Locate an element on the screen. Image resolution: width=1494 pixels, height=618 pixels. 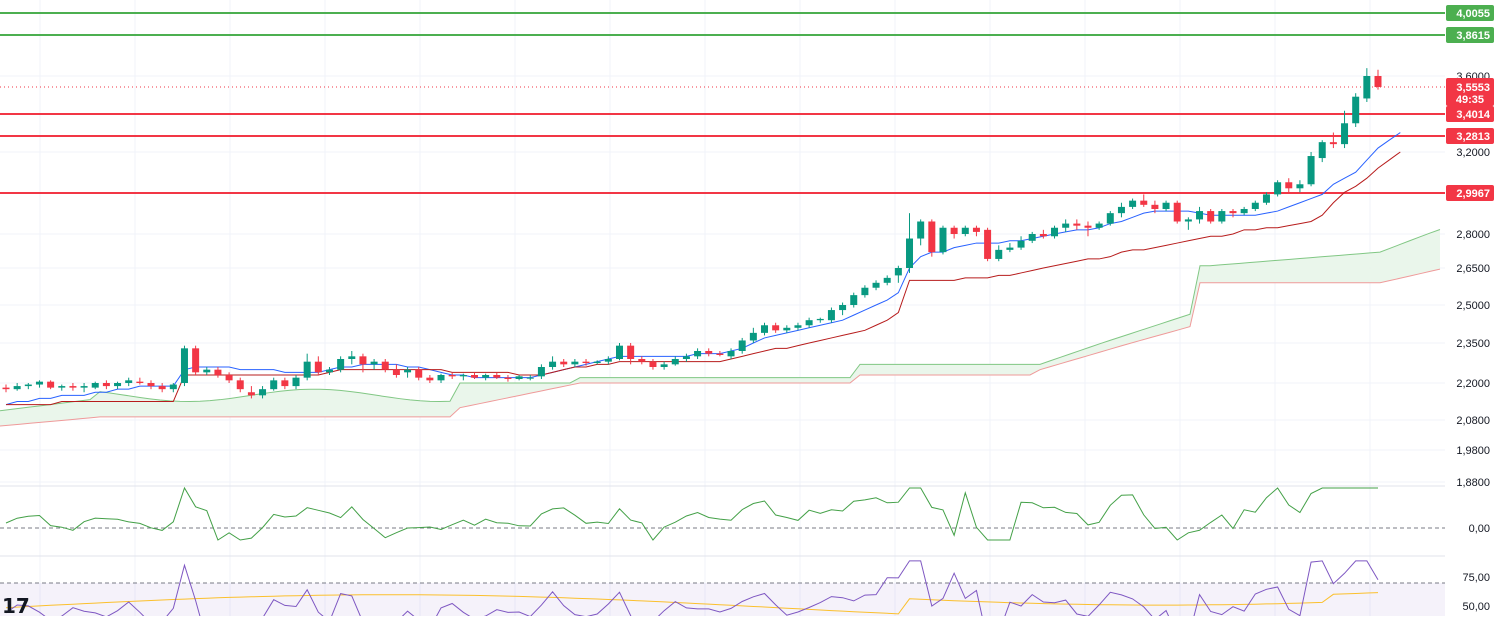
level-tag-label: 3,2813 is located at coordinates (1473, 137).